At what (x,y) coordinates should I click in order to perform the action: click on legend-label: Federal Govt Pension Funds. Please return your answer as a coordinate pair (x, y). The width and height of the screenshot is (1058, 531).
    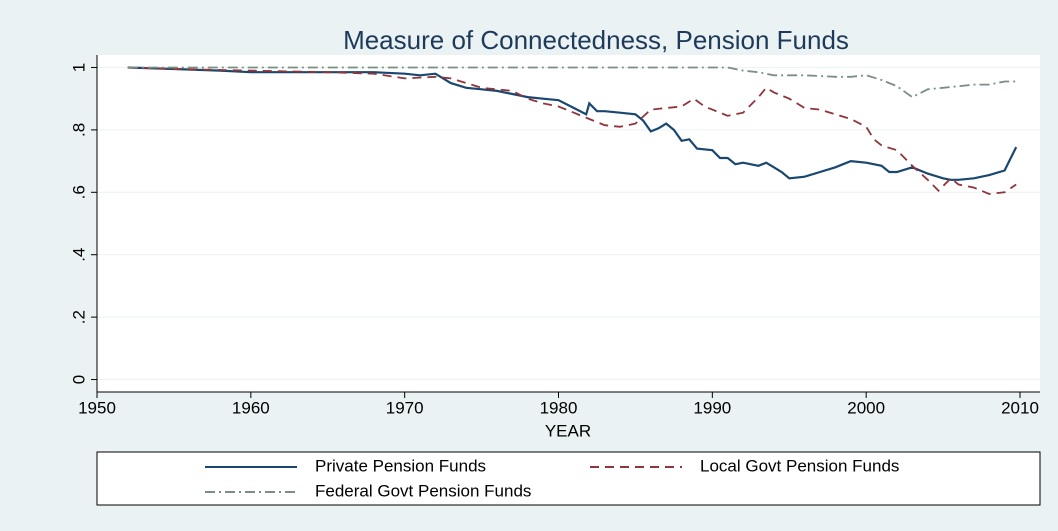
    Looking at the image, I should click on (423, 490).